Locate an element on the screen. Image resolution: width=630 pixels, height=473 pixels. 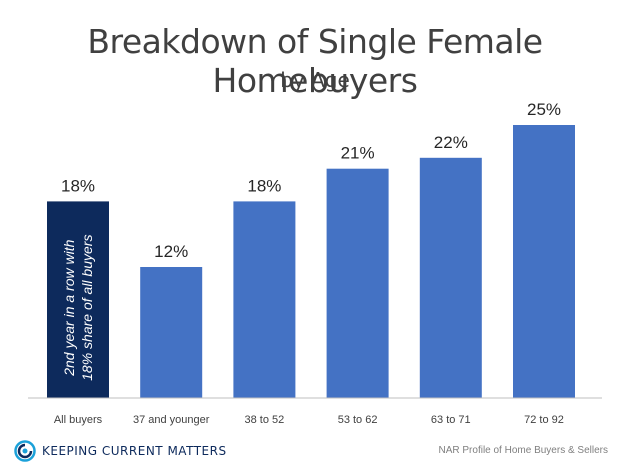
kcm-swirl-logo-icon is located at coordinates (25, 451).